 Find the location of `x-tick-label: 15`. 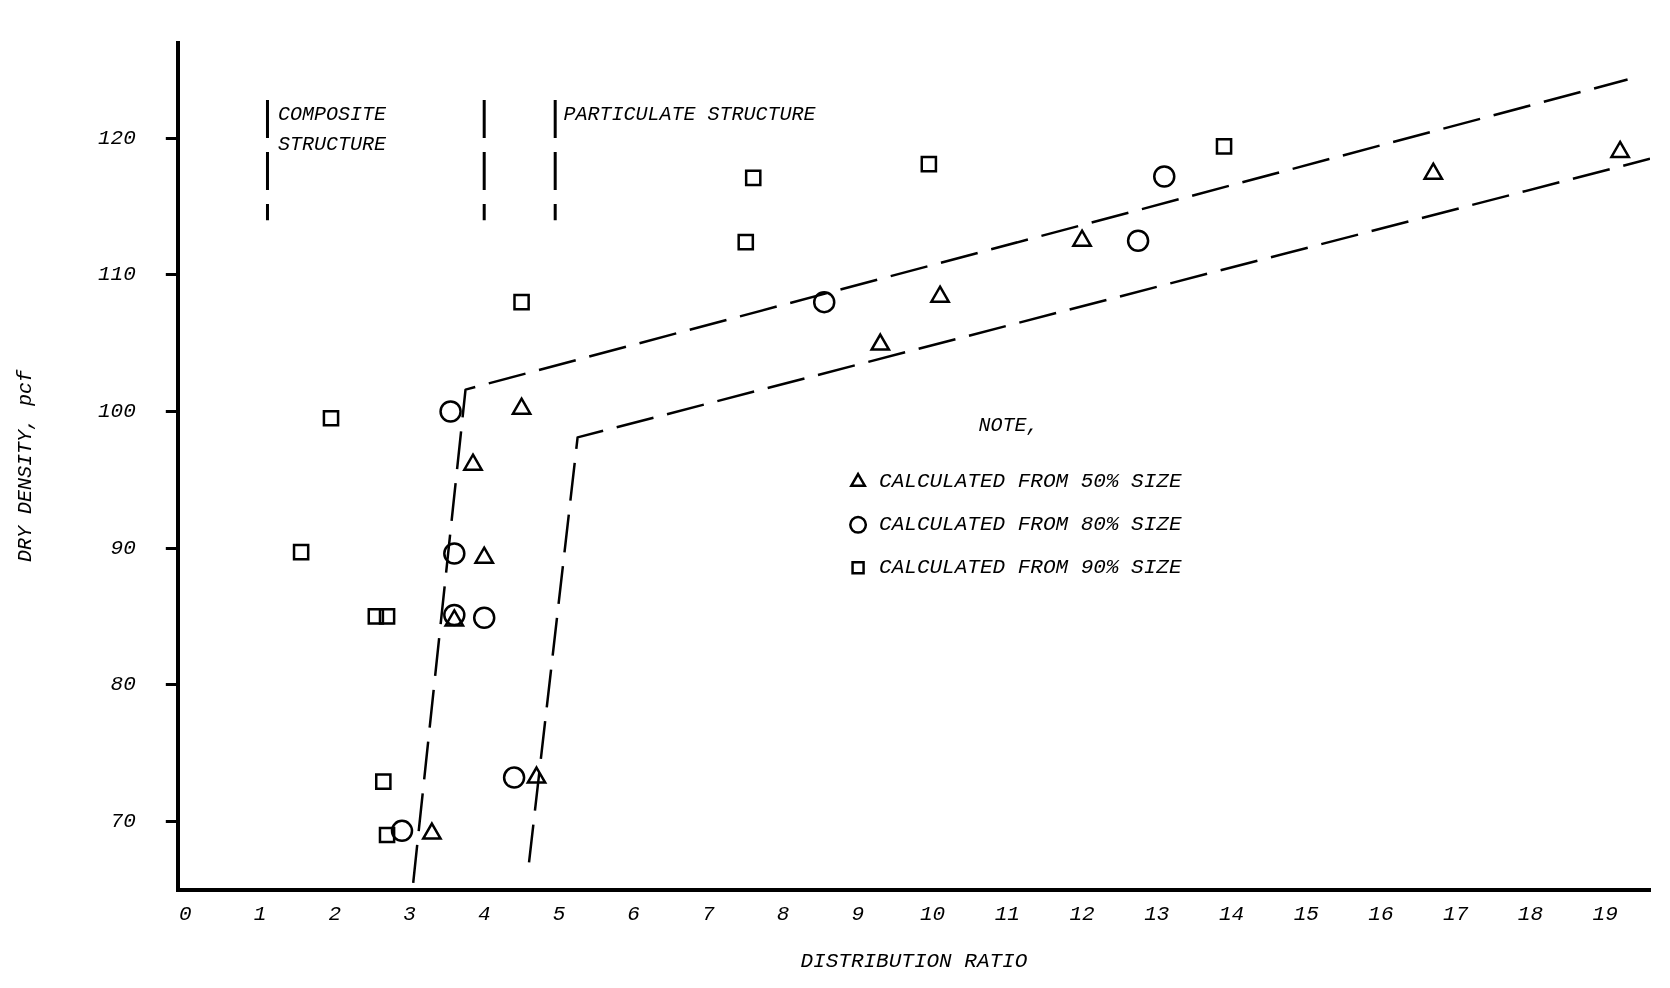

x-tick-label: 15 is located at coordinates (1306, 914).